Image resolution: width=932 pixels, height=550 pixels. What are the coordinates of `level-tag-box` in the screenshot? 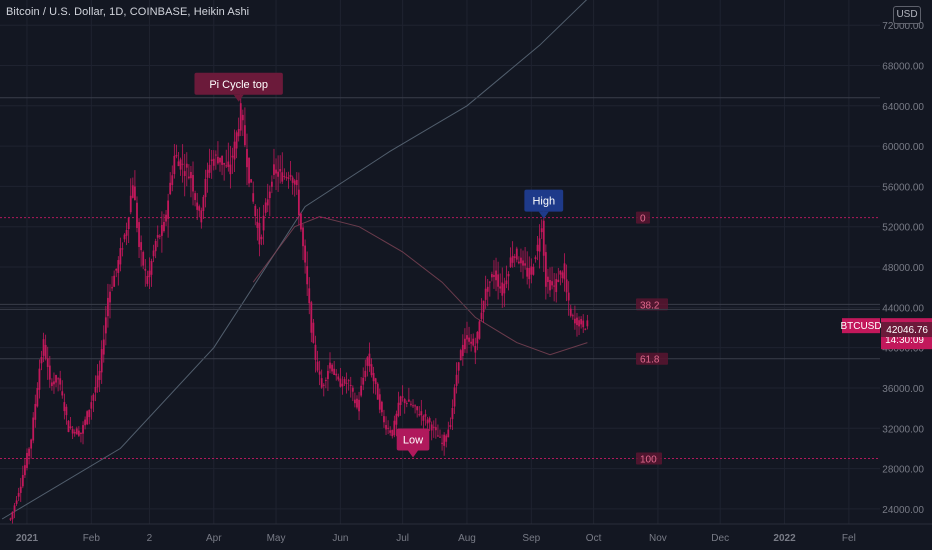 It's located at (906, 330).